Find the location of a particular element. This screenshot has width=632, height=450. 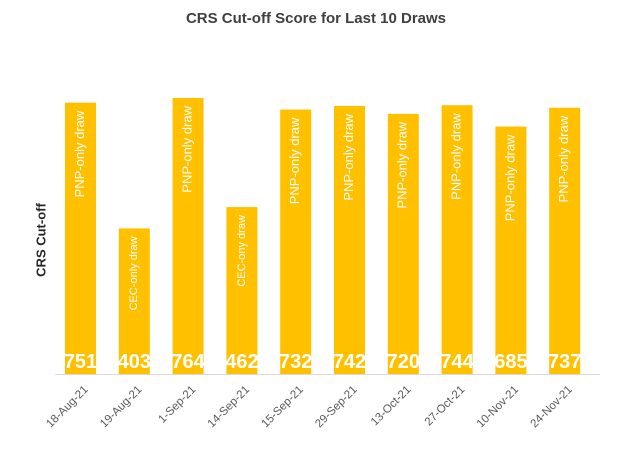

bar-value-label: 685 is located at coordinates (510, 362).